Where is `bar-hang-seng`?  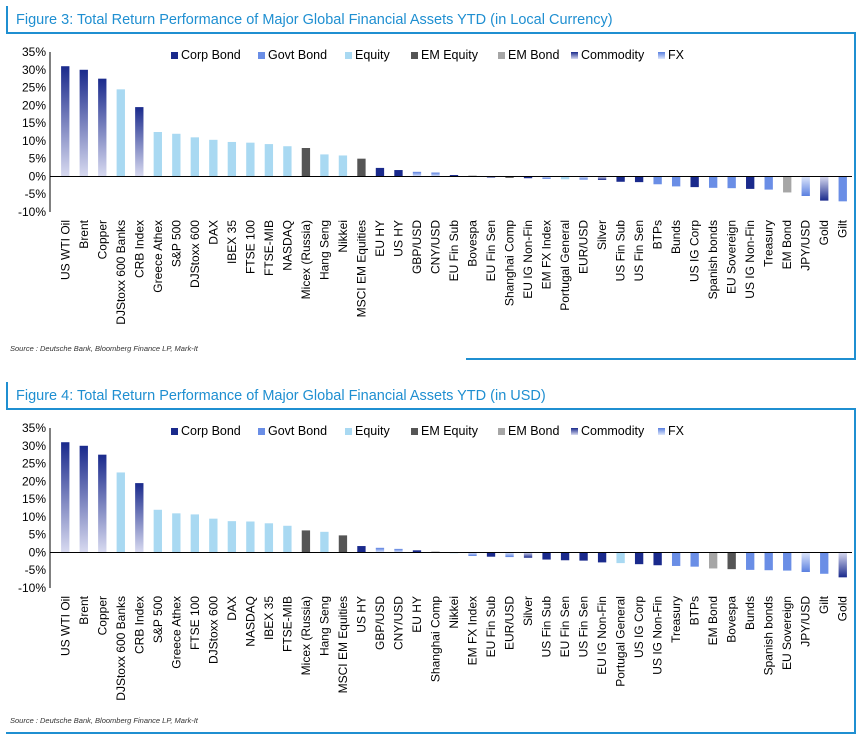 bar-hang-seng is located at coordinates (324, 165).